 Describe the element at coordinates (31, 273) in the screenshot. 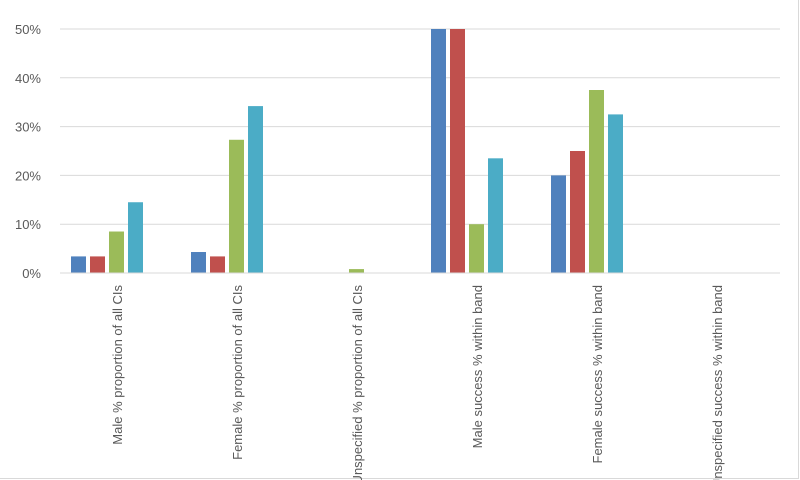

I see `y-tick-label: 0%` at that location.